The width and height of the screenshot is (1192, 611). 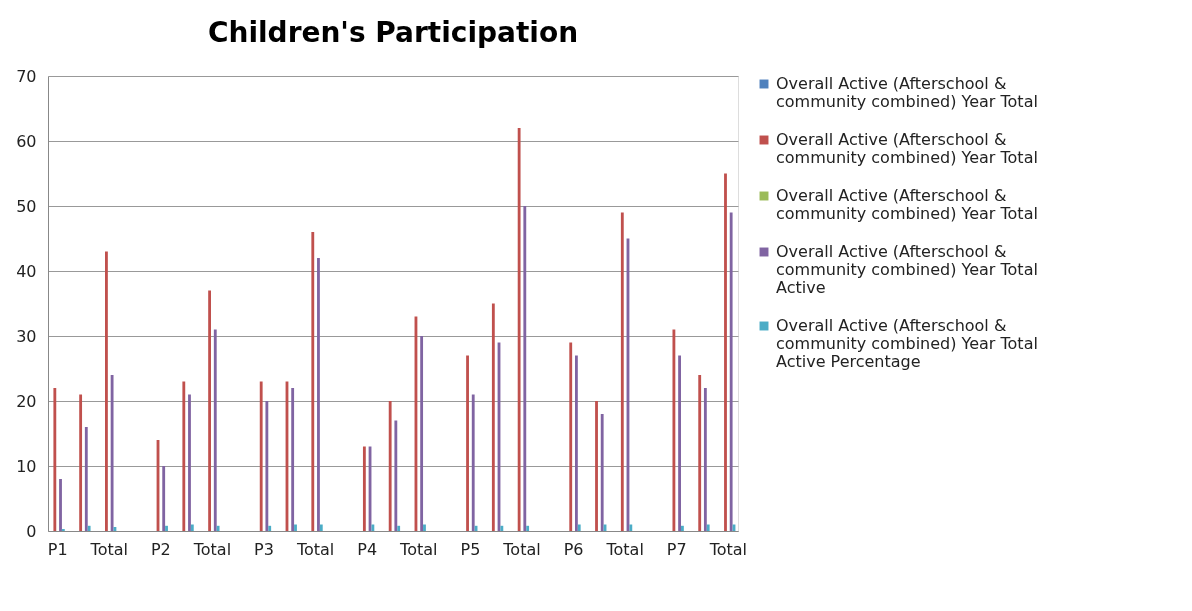 I want to click on legend-label: Overall Active (Afterschool & community combined) Year Total Active Percentage, so click(x=907, y=343).